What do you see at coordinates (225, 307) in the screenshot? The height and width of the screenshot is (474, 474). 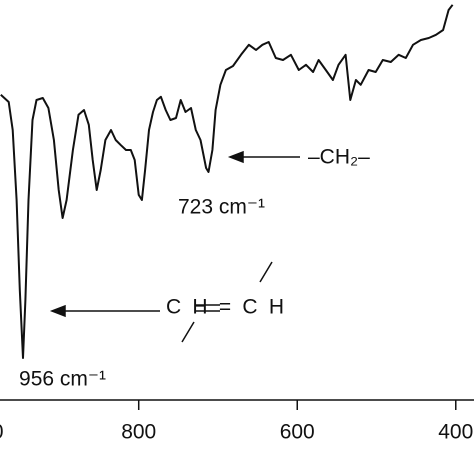 I see `annotation: CH=CH` at bounding box center [225, 307].